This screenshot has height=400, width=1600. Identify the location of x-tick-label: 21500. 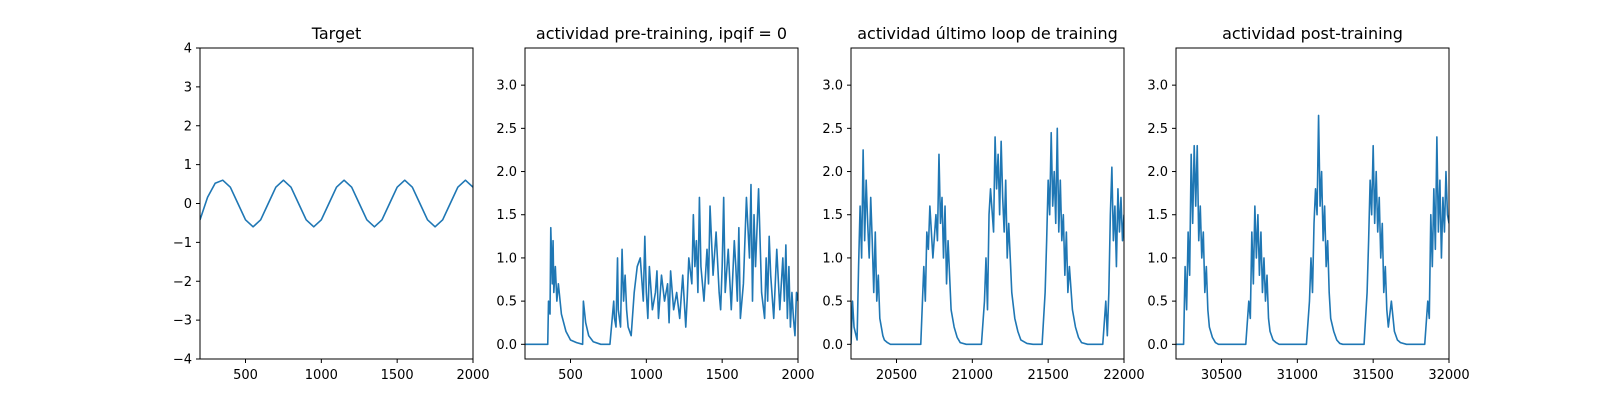
(1047, 375).